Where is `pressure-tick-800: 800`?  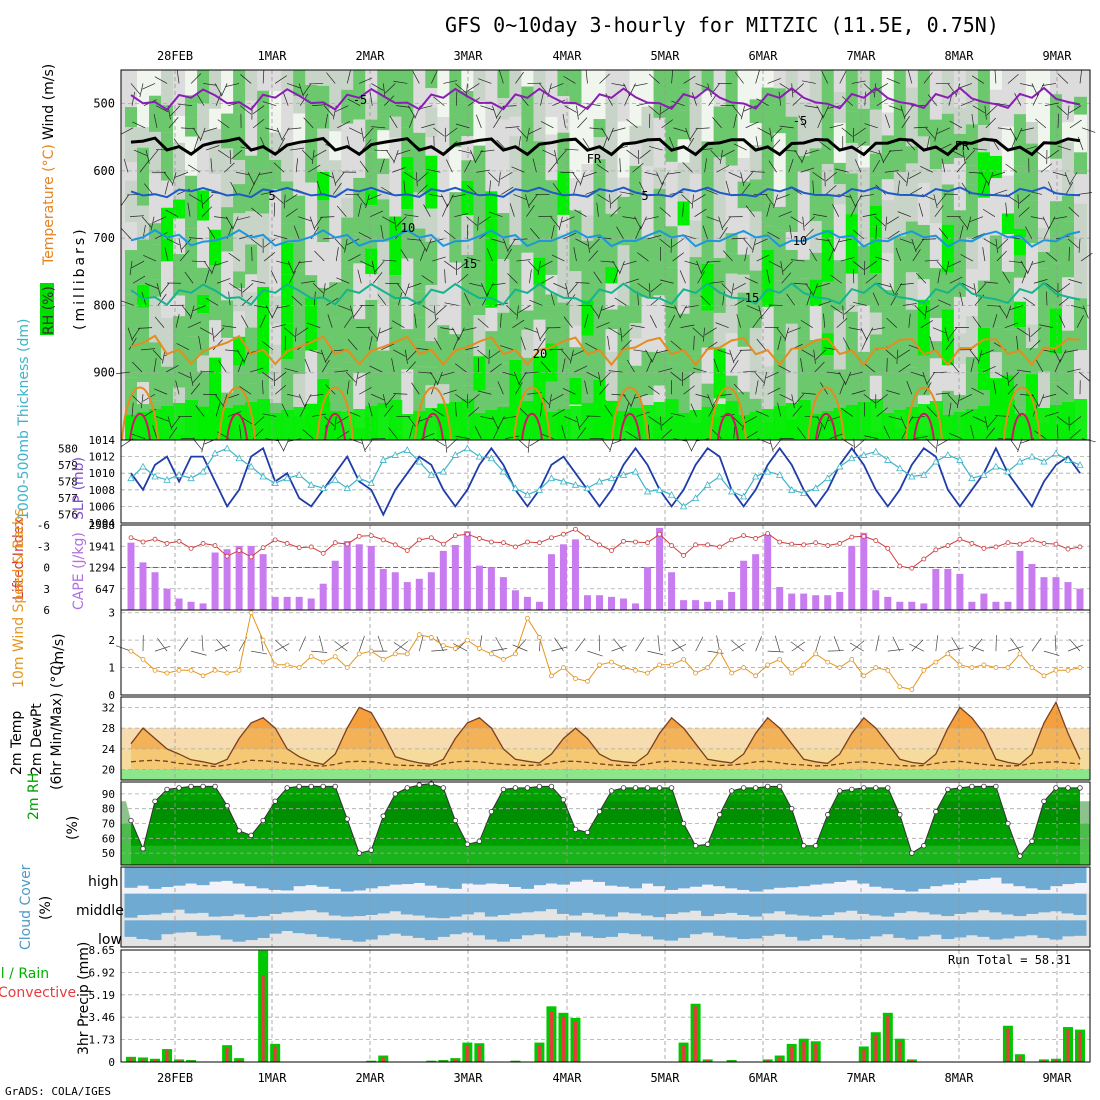
pressure-tick-800: 800 is located at coordinates (104, 305).